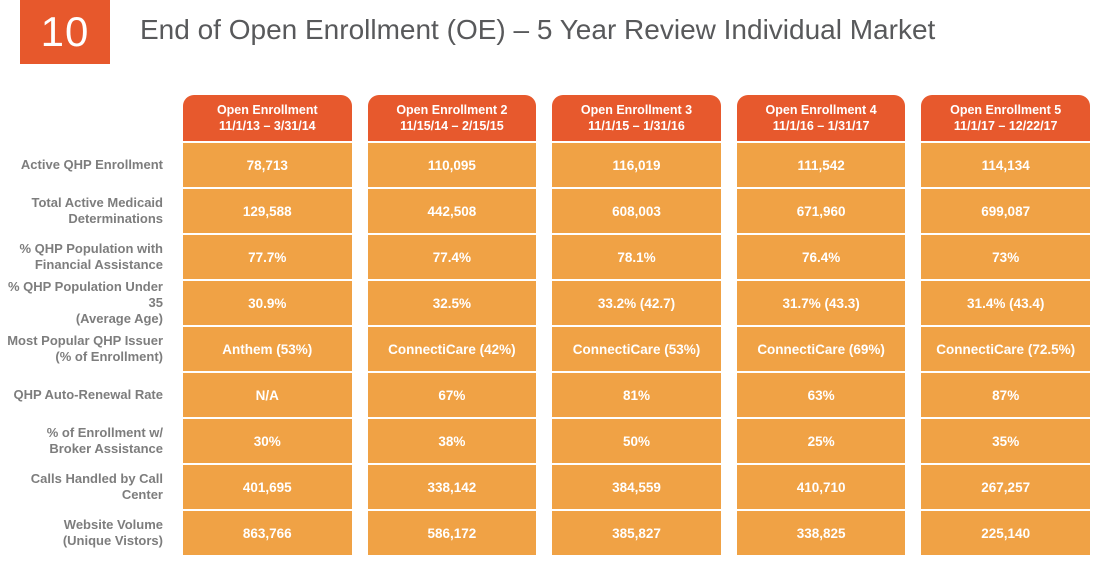  I want to click on column-header-dates: 11/1/15 – 1/31/16, so click(636, 126).